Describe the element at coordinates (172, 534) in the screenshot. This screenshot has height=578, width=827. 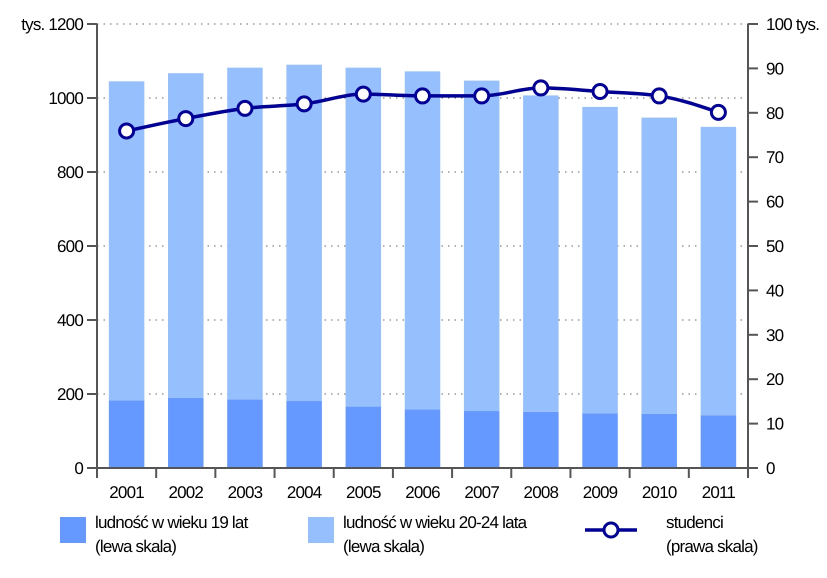
I see `legend-label: ludność w wieku 19 lat (lewa skala)` at that location.